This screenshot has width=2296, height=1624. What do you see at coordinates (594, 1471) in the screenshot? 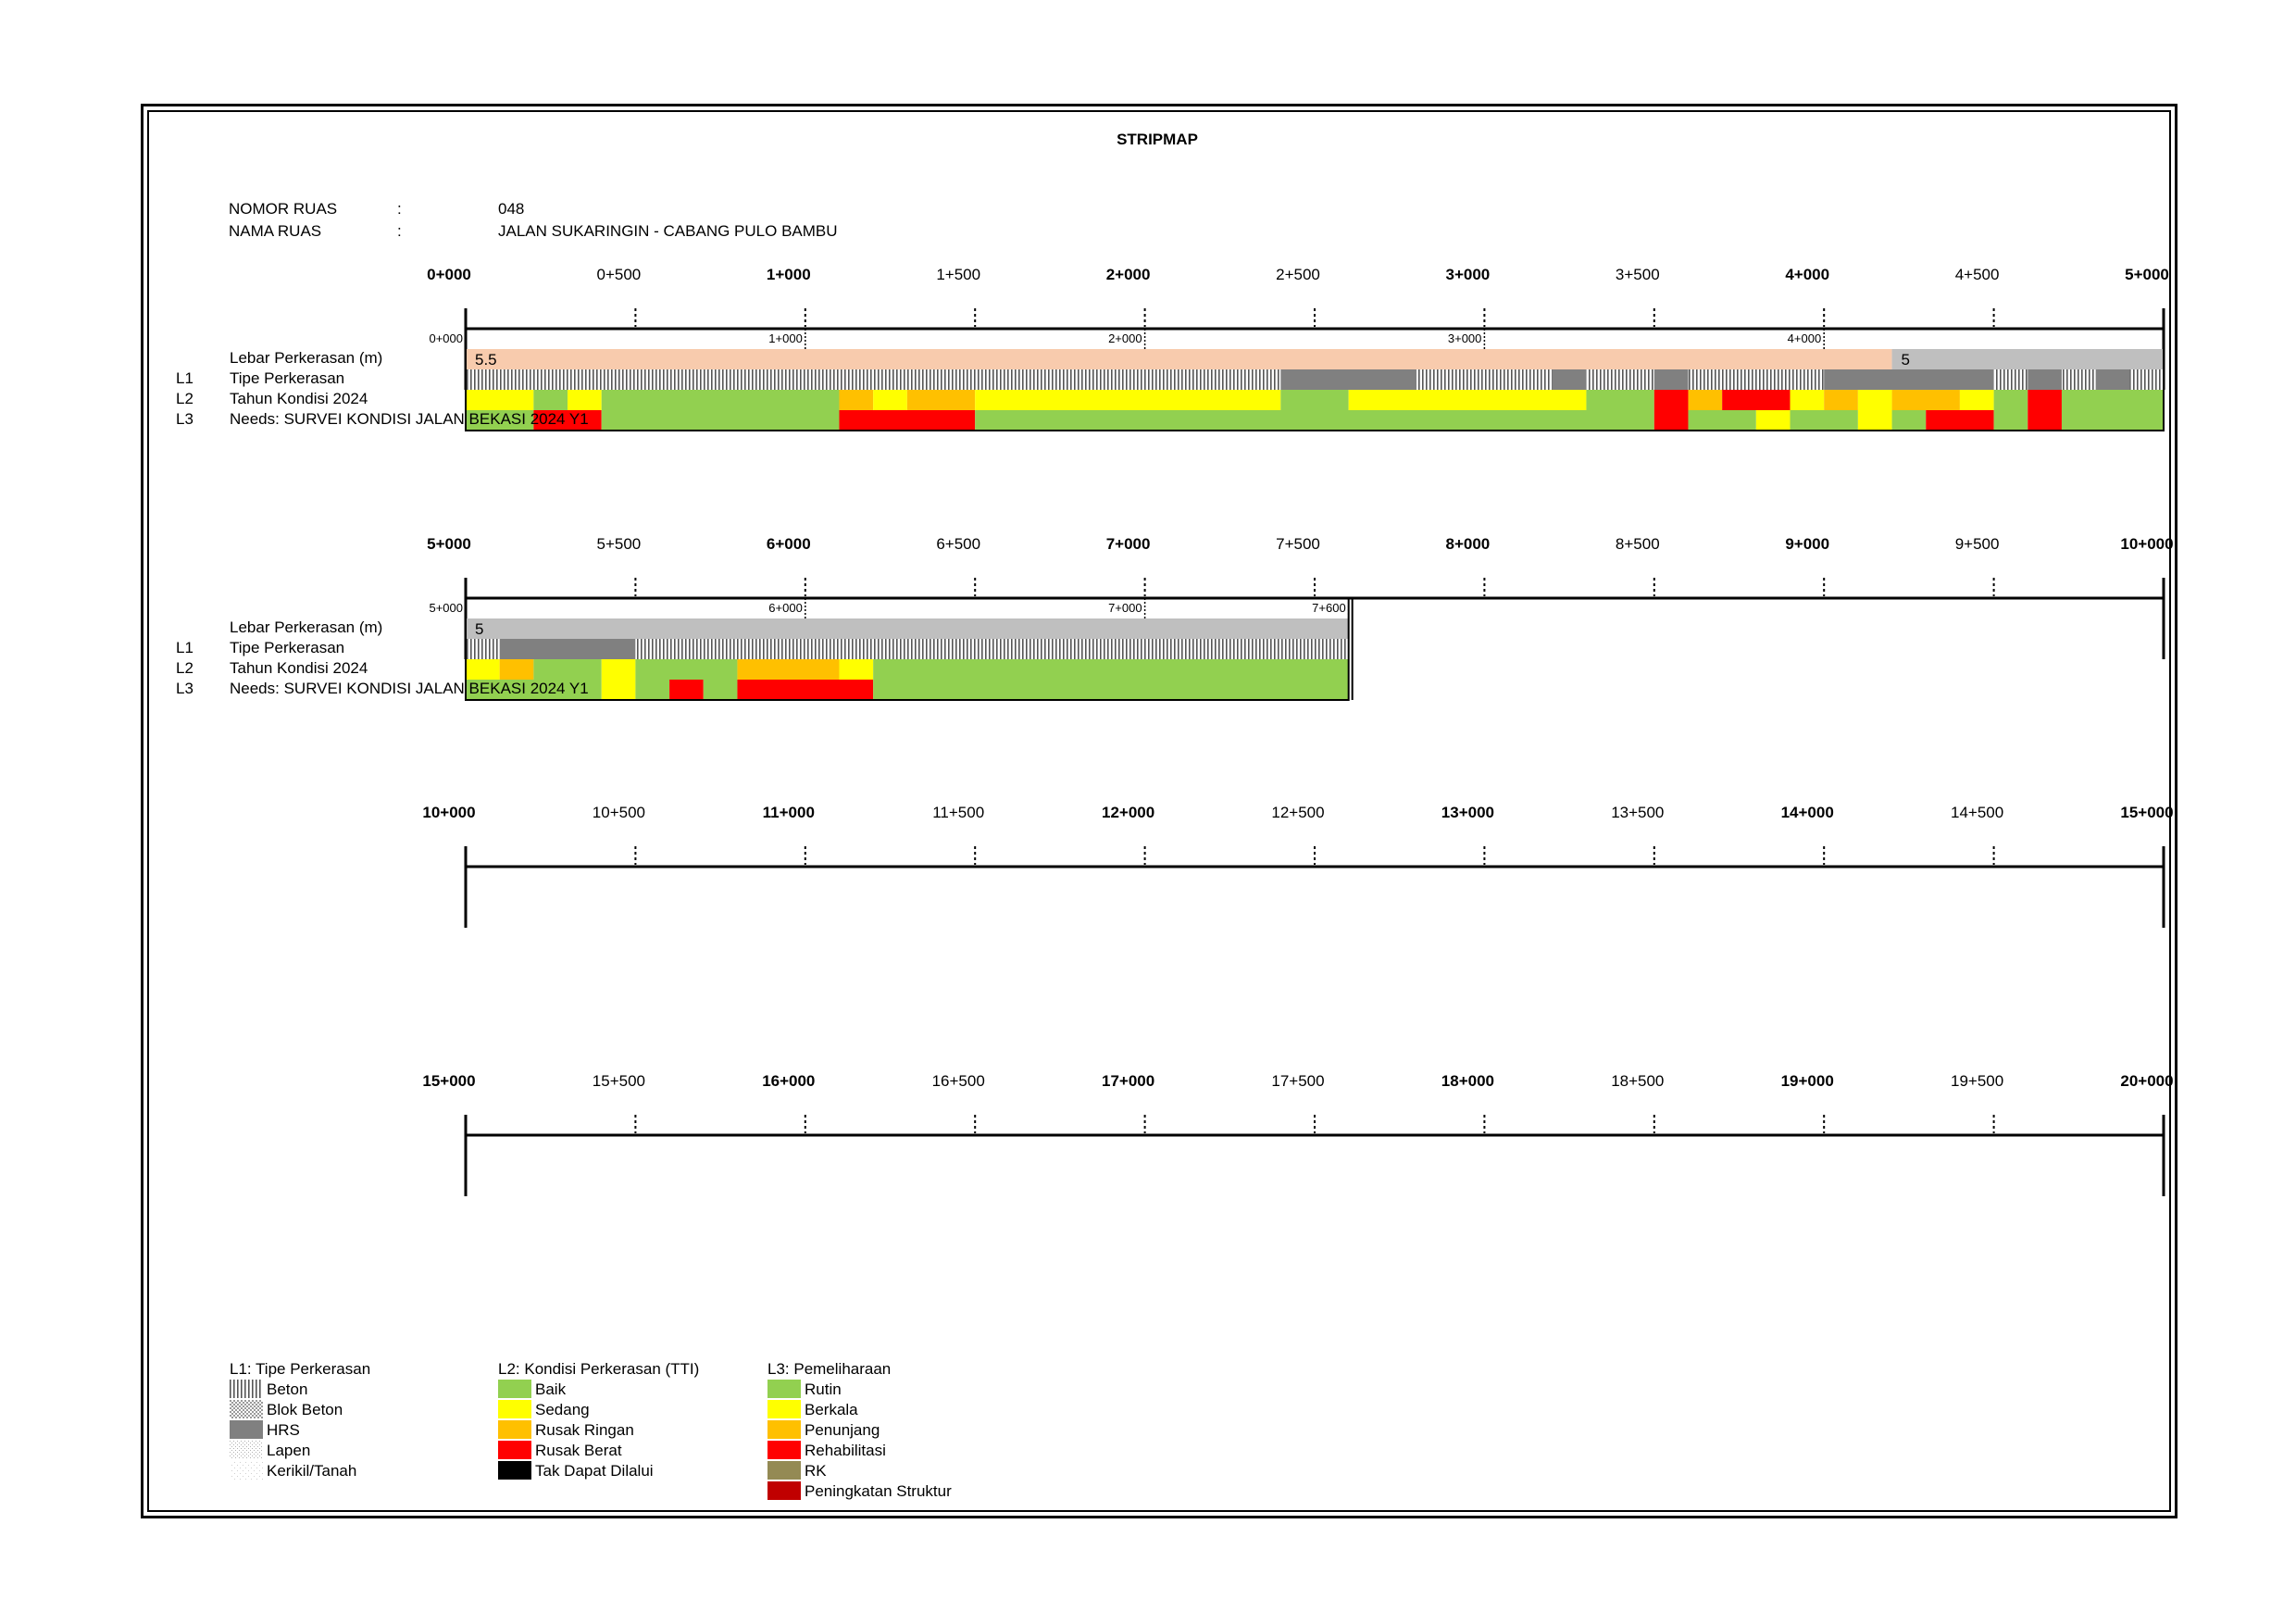
I see `legend-label: Tak Dapat Dilalui` at bounding box center [594, 1471].